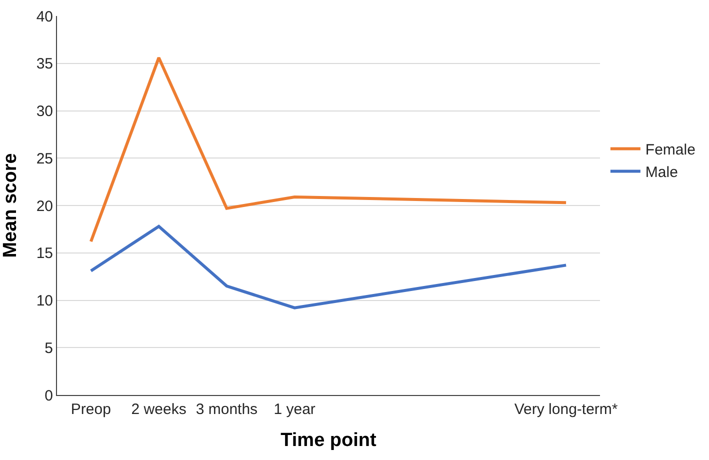  Describe the element at coordinates (661, 173) in the screenshot. I see `legend-label: Male` at that location.